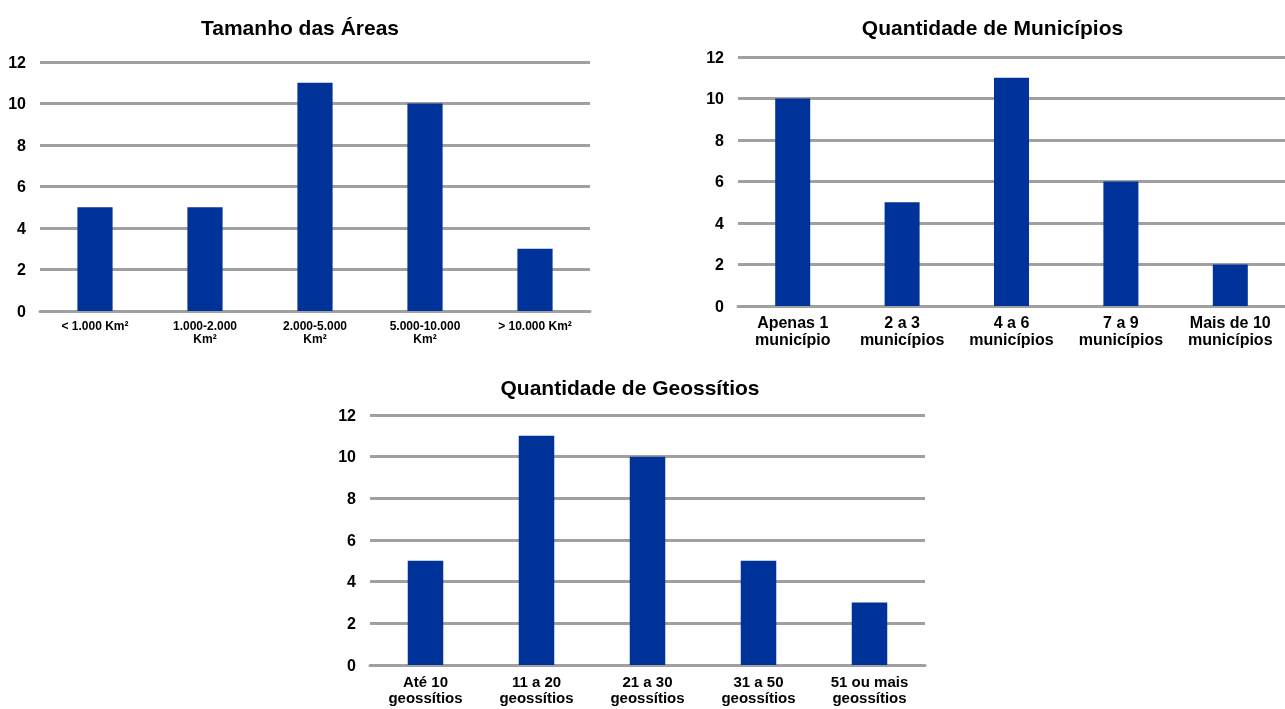 This screenshot has width=1285, height=709. Describe the element at coordinates (758, 689) in the screenshot. I see `x-tick-label: 31 a 50 geossítios` at that location.